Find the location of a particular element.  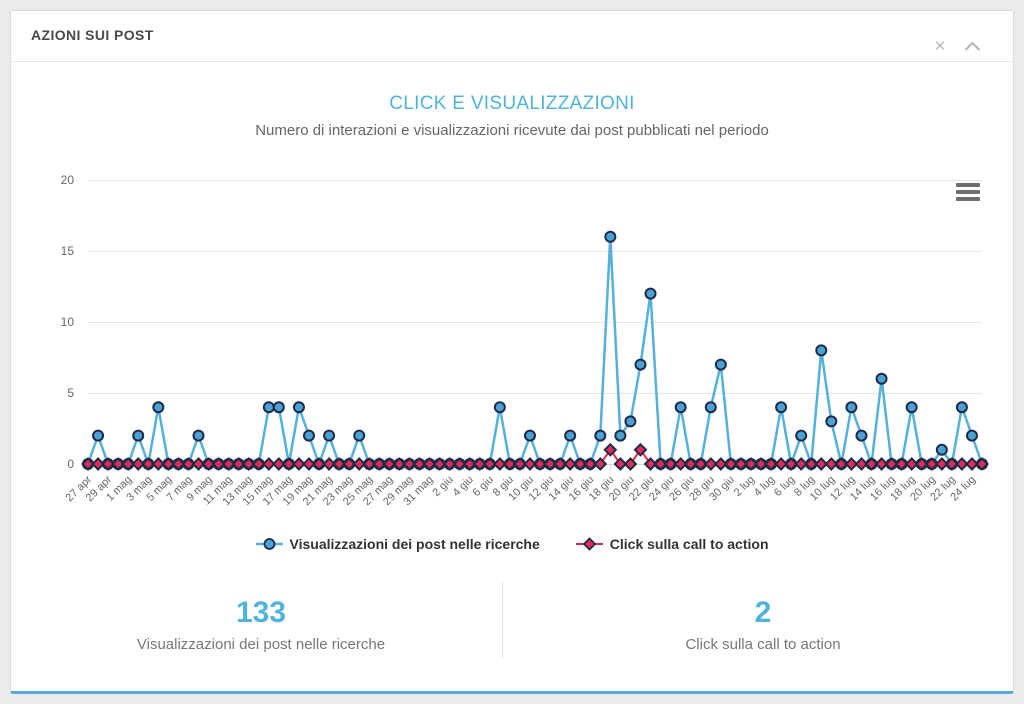

panel-header: AZIONI SUI POST × is located at coordinates (512, 36).